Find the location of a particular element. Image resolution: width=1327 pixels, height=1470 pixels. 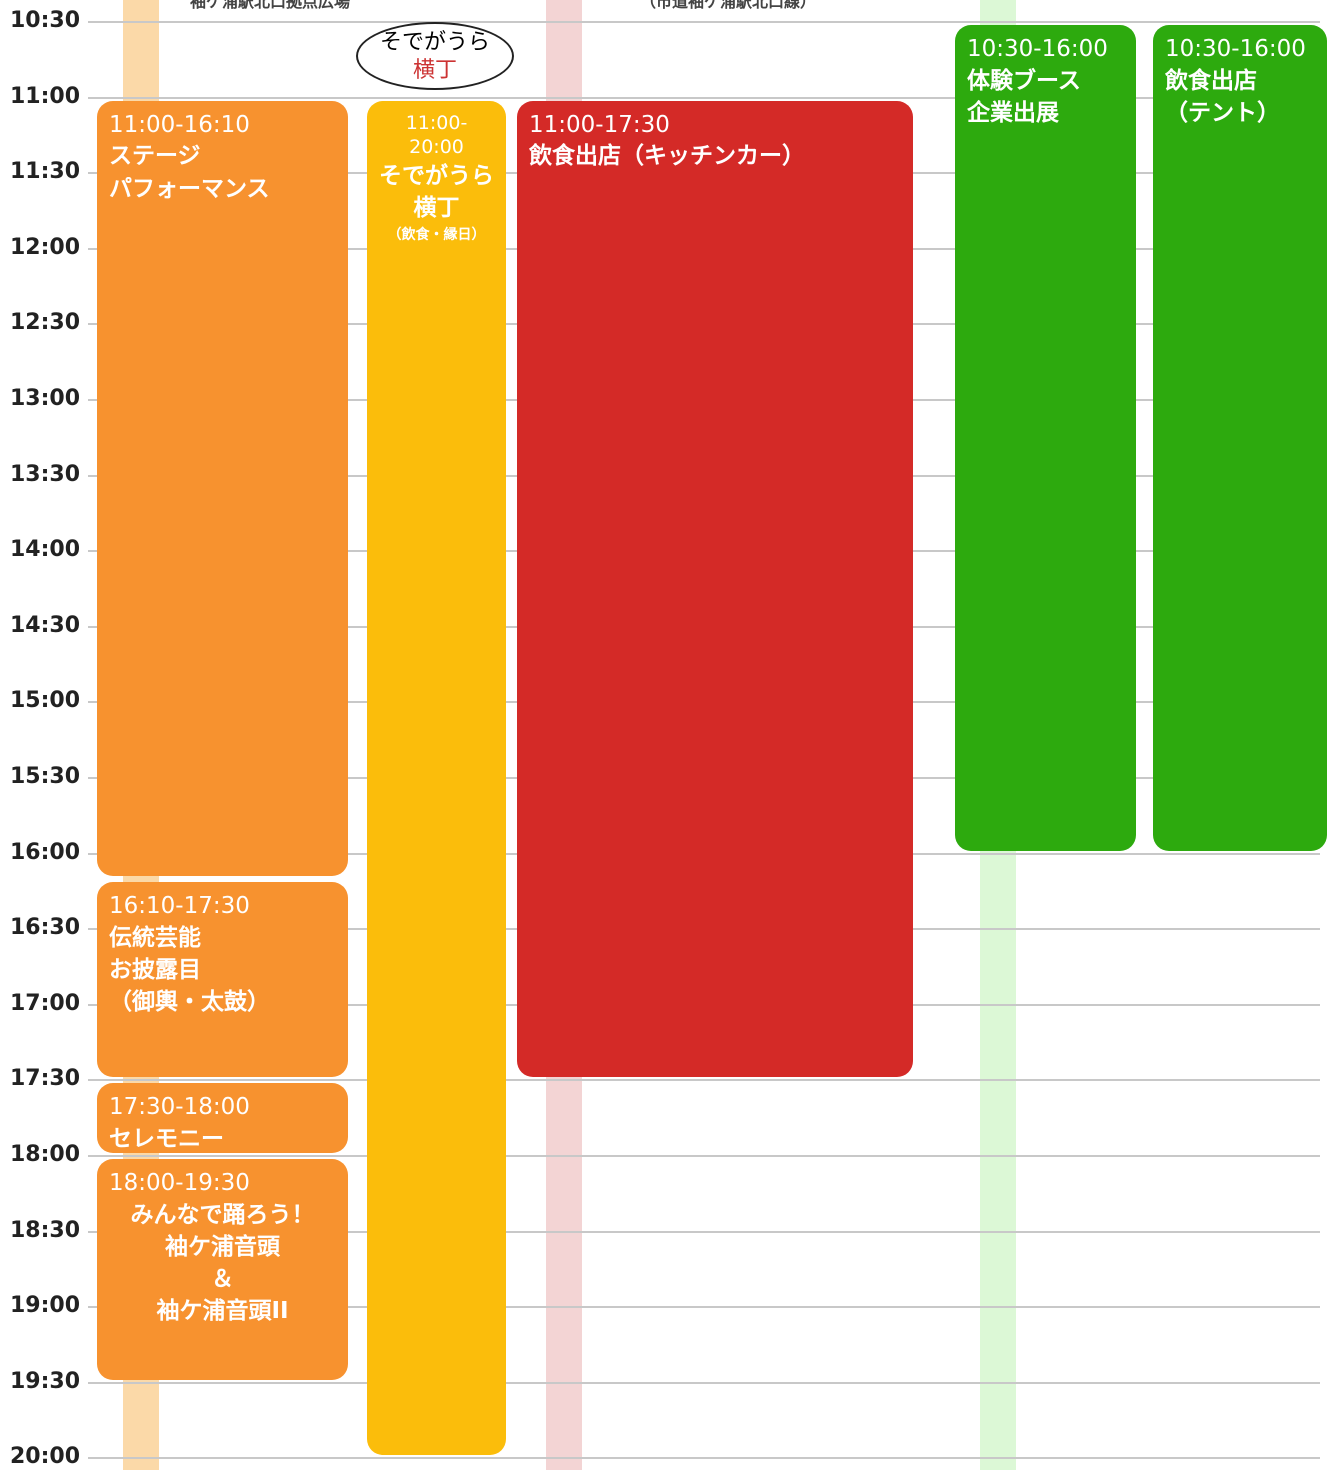

event-time: 16:10-17:30 is located at coordinates (179, 905).